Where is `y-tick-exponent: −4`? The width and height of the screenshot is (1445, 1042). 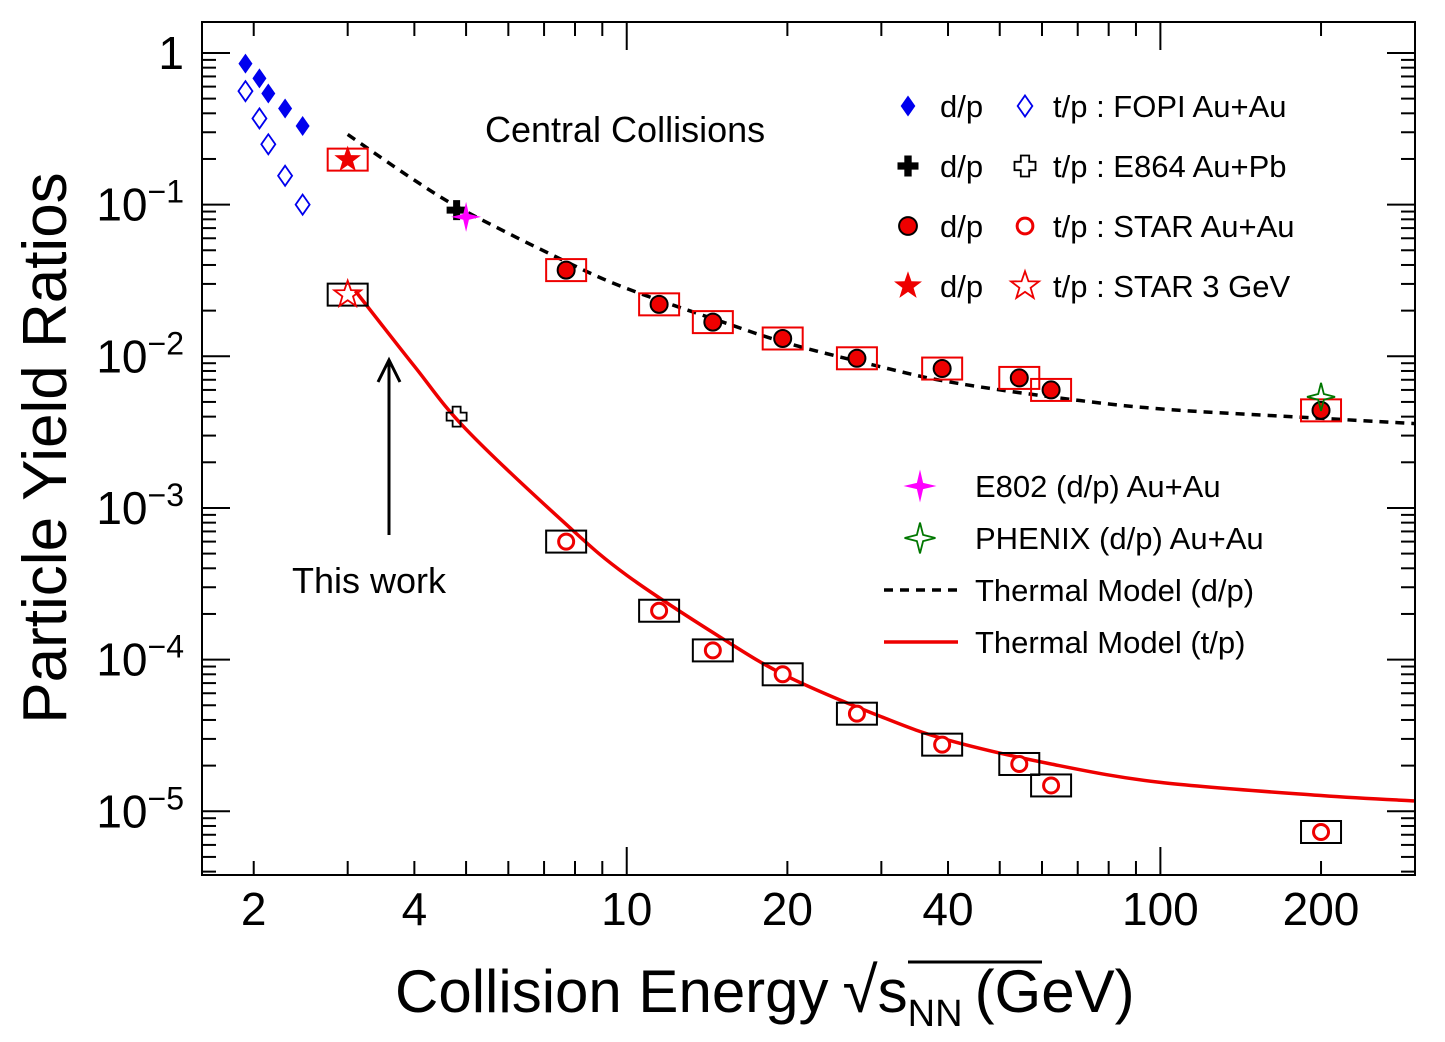
y-tick-exponent: −4 is located at coordinates (166, 647).